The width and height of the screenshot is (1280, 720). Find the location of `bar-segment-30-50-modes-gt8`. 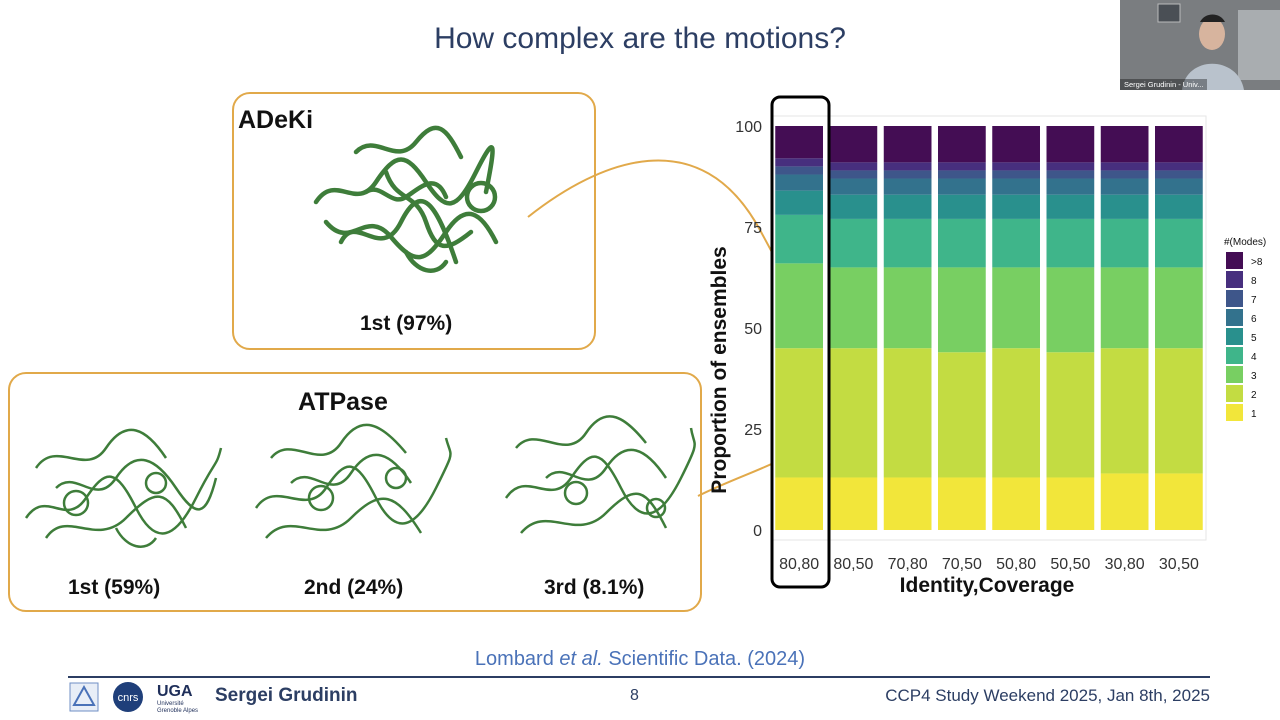

bar-segment-30-50-modes-gt8 is located at coordinates (1179, 144).